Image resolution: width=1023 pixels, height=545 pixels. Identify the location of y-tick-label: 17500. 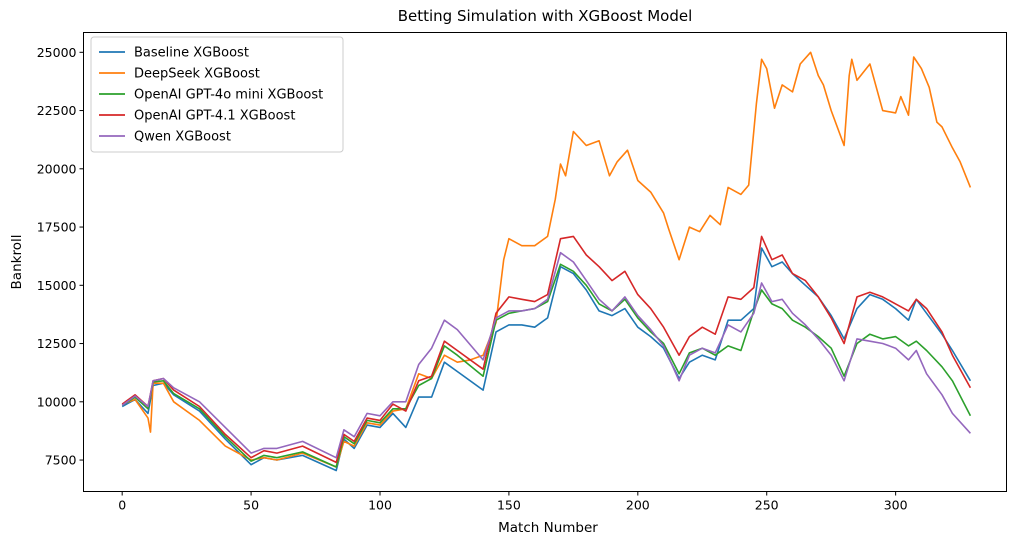
(57, 227).